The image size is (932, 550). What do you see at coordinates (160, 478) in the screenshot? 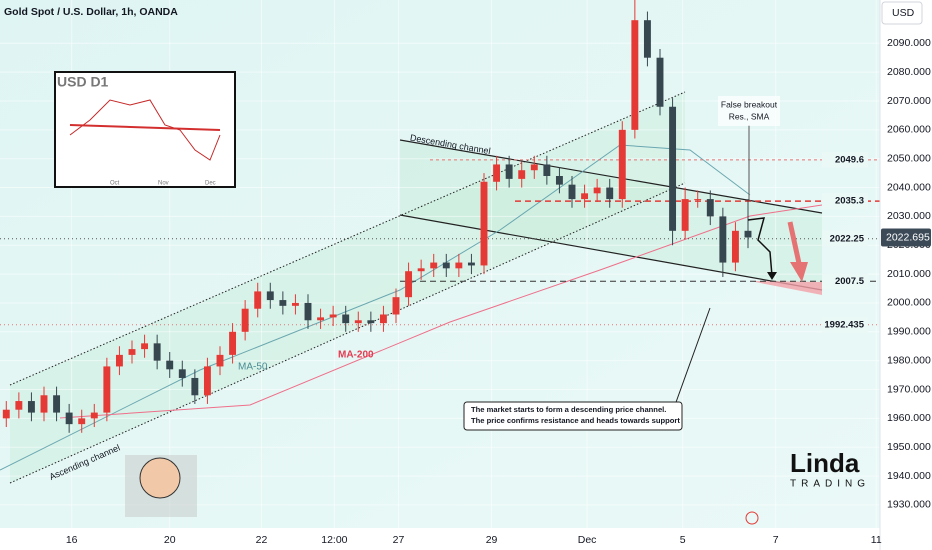
I see `avatar-face` at bounding box center [160, 478].